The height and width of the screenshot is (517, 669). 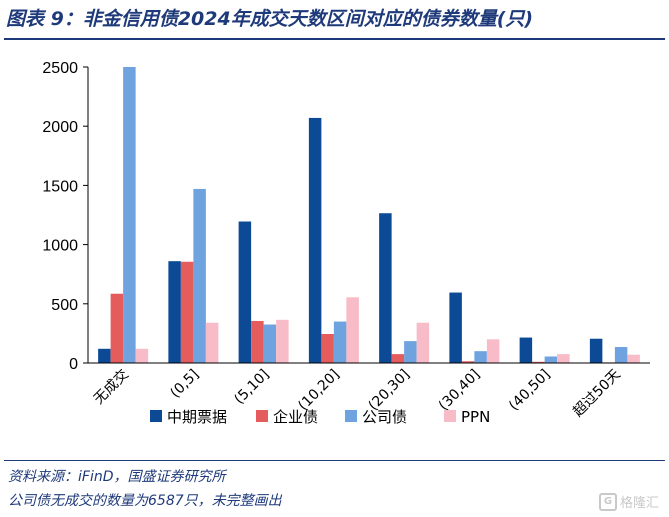 I want to click on legend-label: 中期票据, so click(x=197, y=417).